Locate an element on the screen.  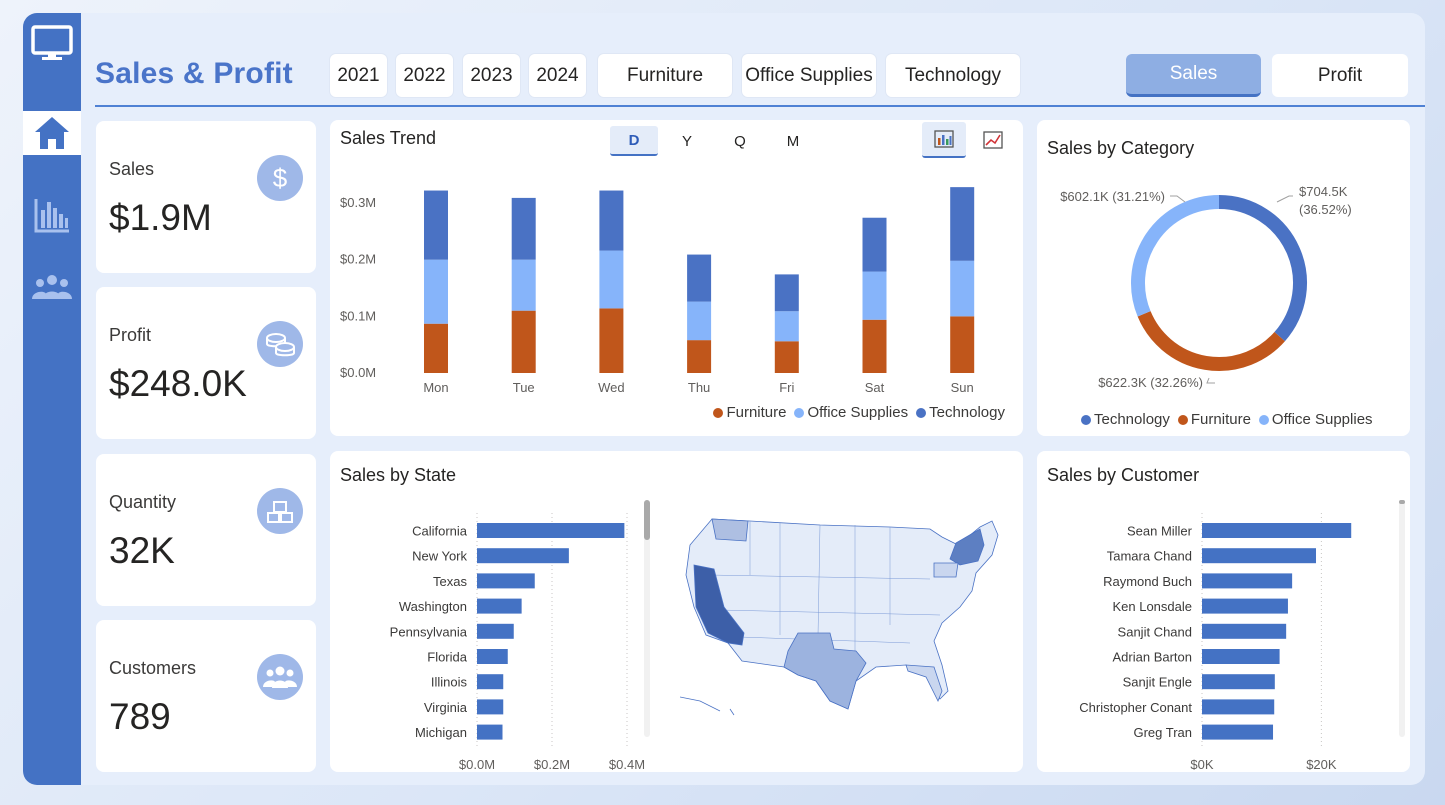
state-scrollbar is located at coordinates (647, 618).